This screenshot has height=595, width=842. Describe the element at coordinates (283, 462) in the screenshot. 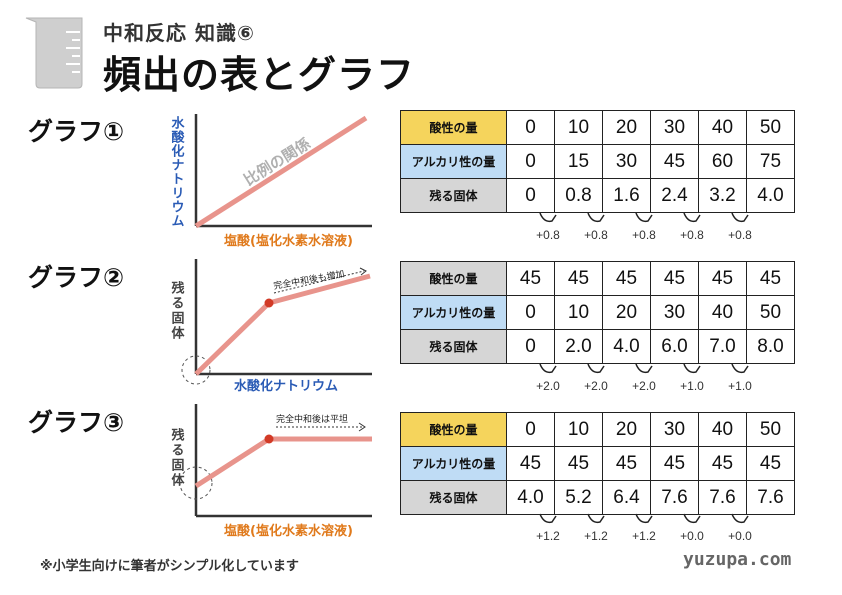

I see `graph3-line` at that location.